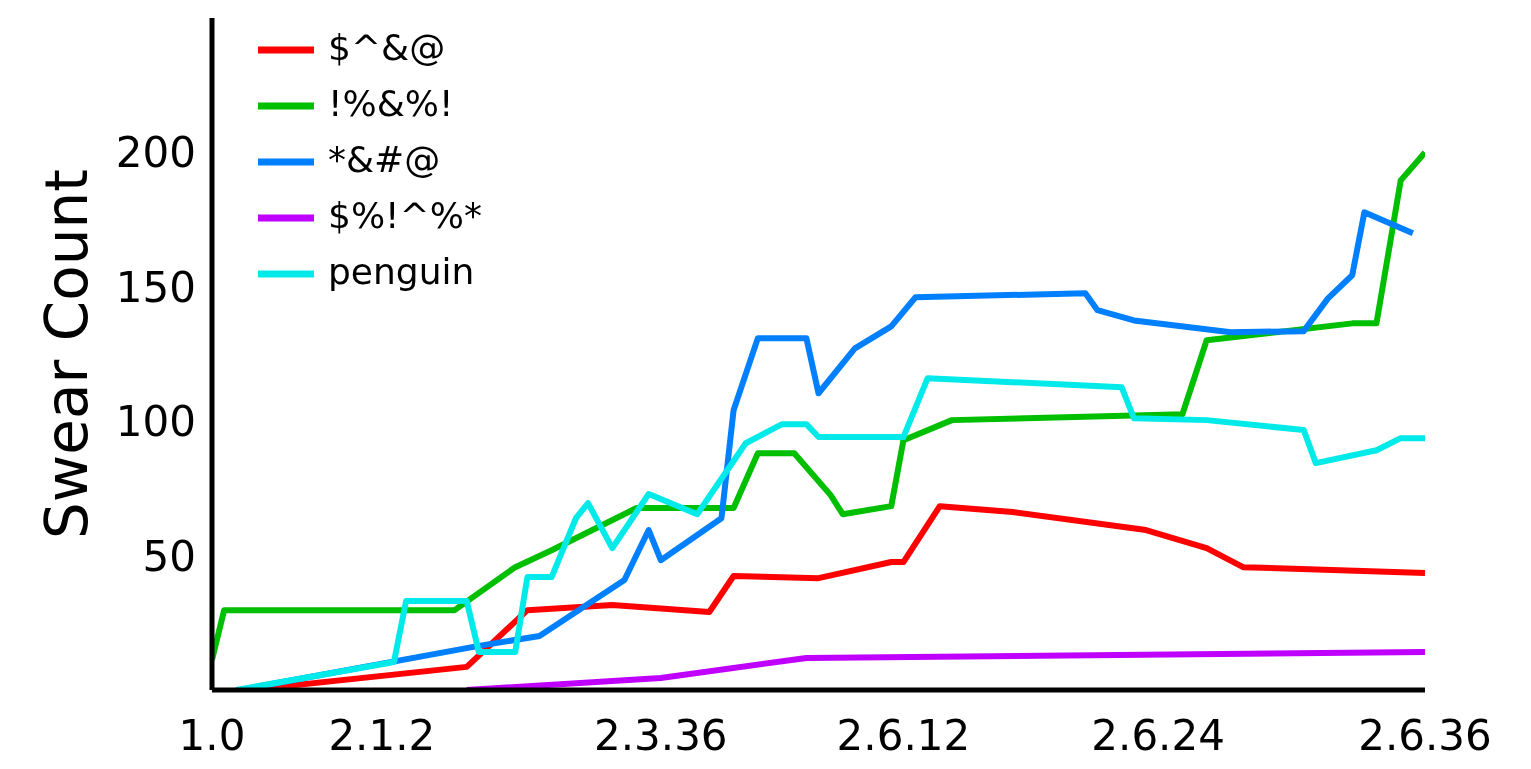 Image resolution: width=1531 pixels, height=769 pixels. Describe the element at coordinates (401, 271) in the screenshot. I see `legend-label: penguin` at that location.